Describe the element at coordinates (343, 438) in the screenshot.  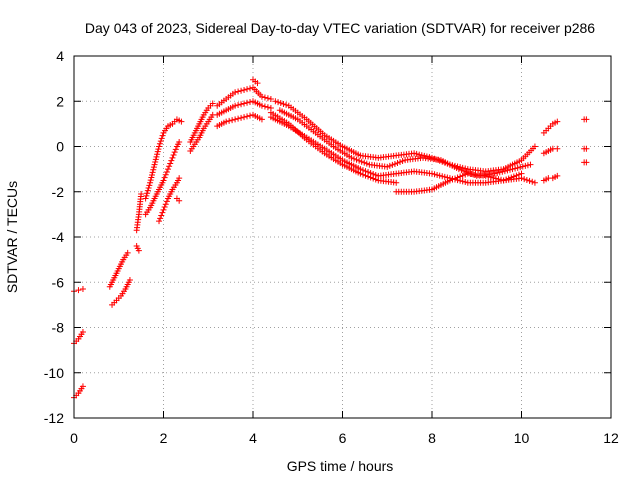
I see `x-tick-label: 6` at that location.